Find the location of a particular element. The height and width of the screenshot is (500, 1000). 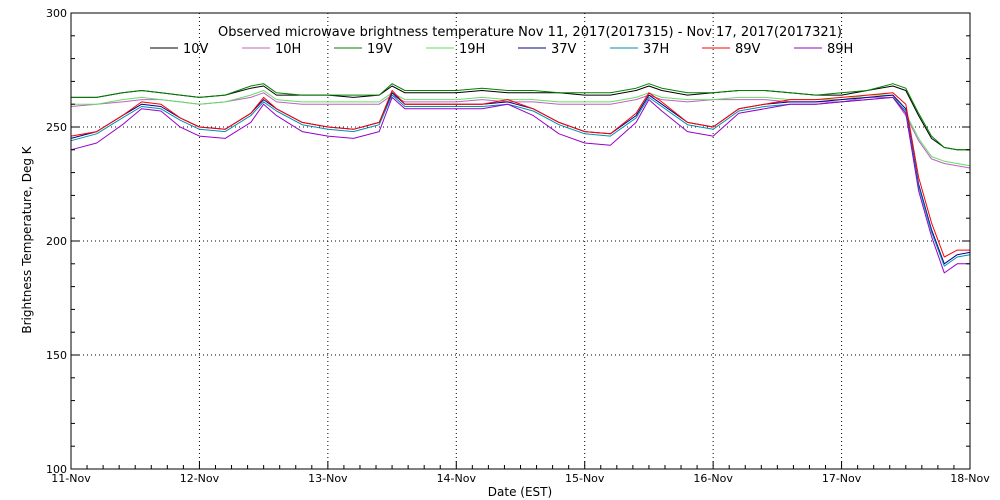

y-tick-label: 250 is located at coordinates (56, 127).